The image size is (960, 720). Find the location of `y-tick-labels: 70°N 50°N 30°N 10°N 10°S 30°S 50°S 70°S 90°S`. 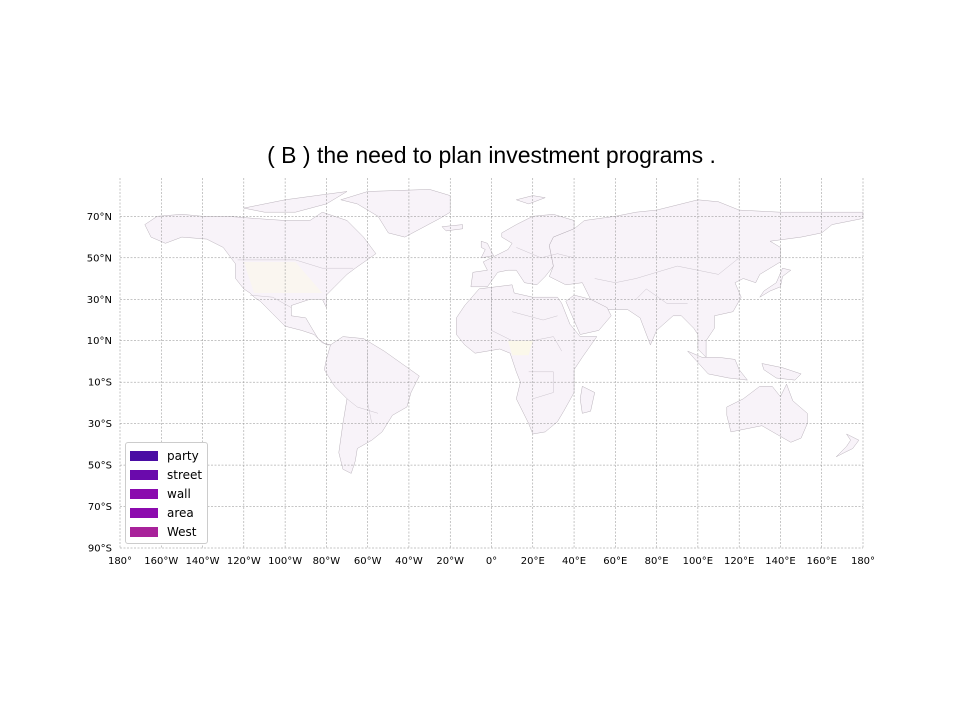

y-tick-labels: 70°N 50°N 30°N 10°N 10°S 30°S 50°S 70°S 90°S is located at coordinates (99, 383).